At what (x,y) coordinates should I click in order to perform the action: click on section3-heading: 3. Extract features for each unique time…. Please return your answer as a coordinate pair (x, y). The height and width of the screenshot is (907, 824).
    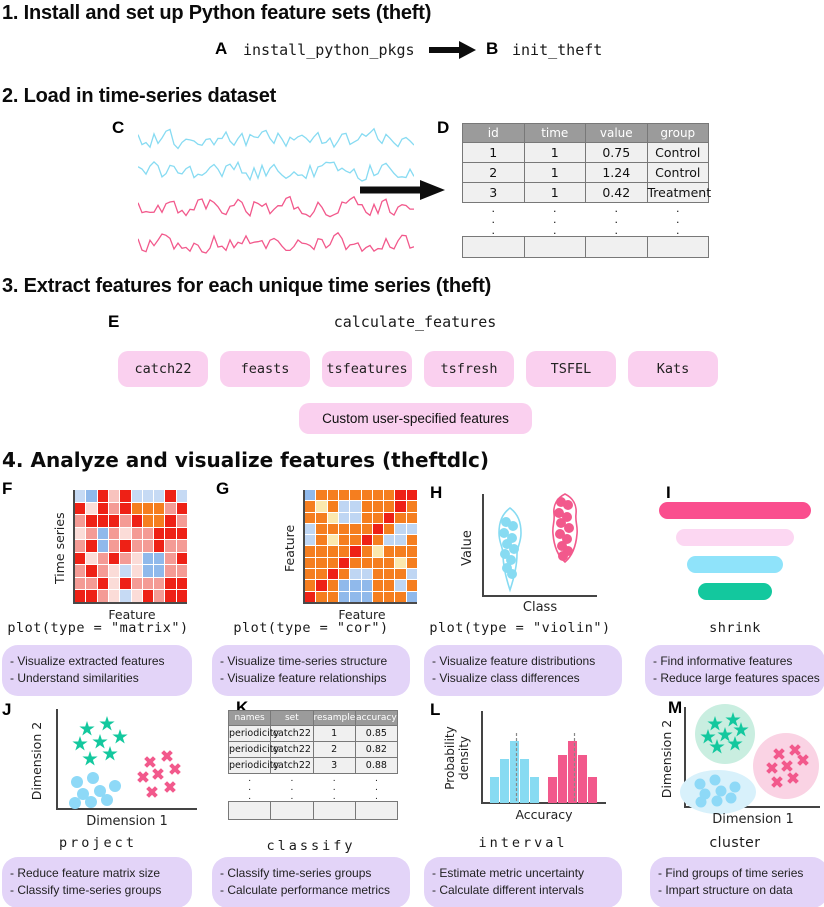
    Looking at the image, I should click on (247, 286).